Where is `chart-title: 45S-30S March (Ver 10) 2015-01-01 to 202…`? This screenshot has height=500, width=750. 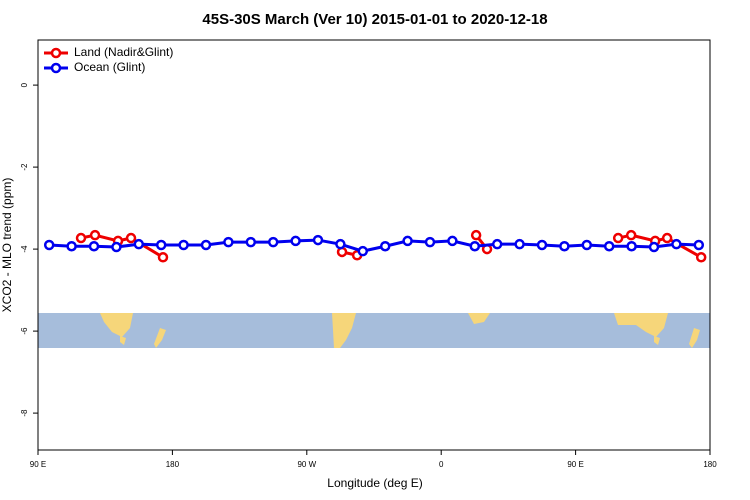
chart-title: 45S-30S March (Ver 10) 2015-01-01 to 202… is located at coordinates (374, 19).